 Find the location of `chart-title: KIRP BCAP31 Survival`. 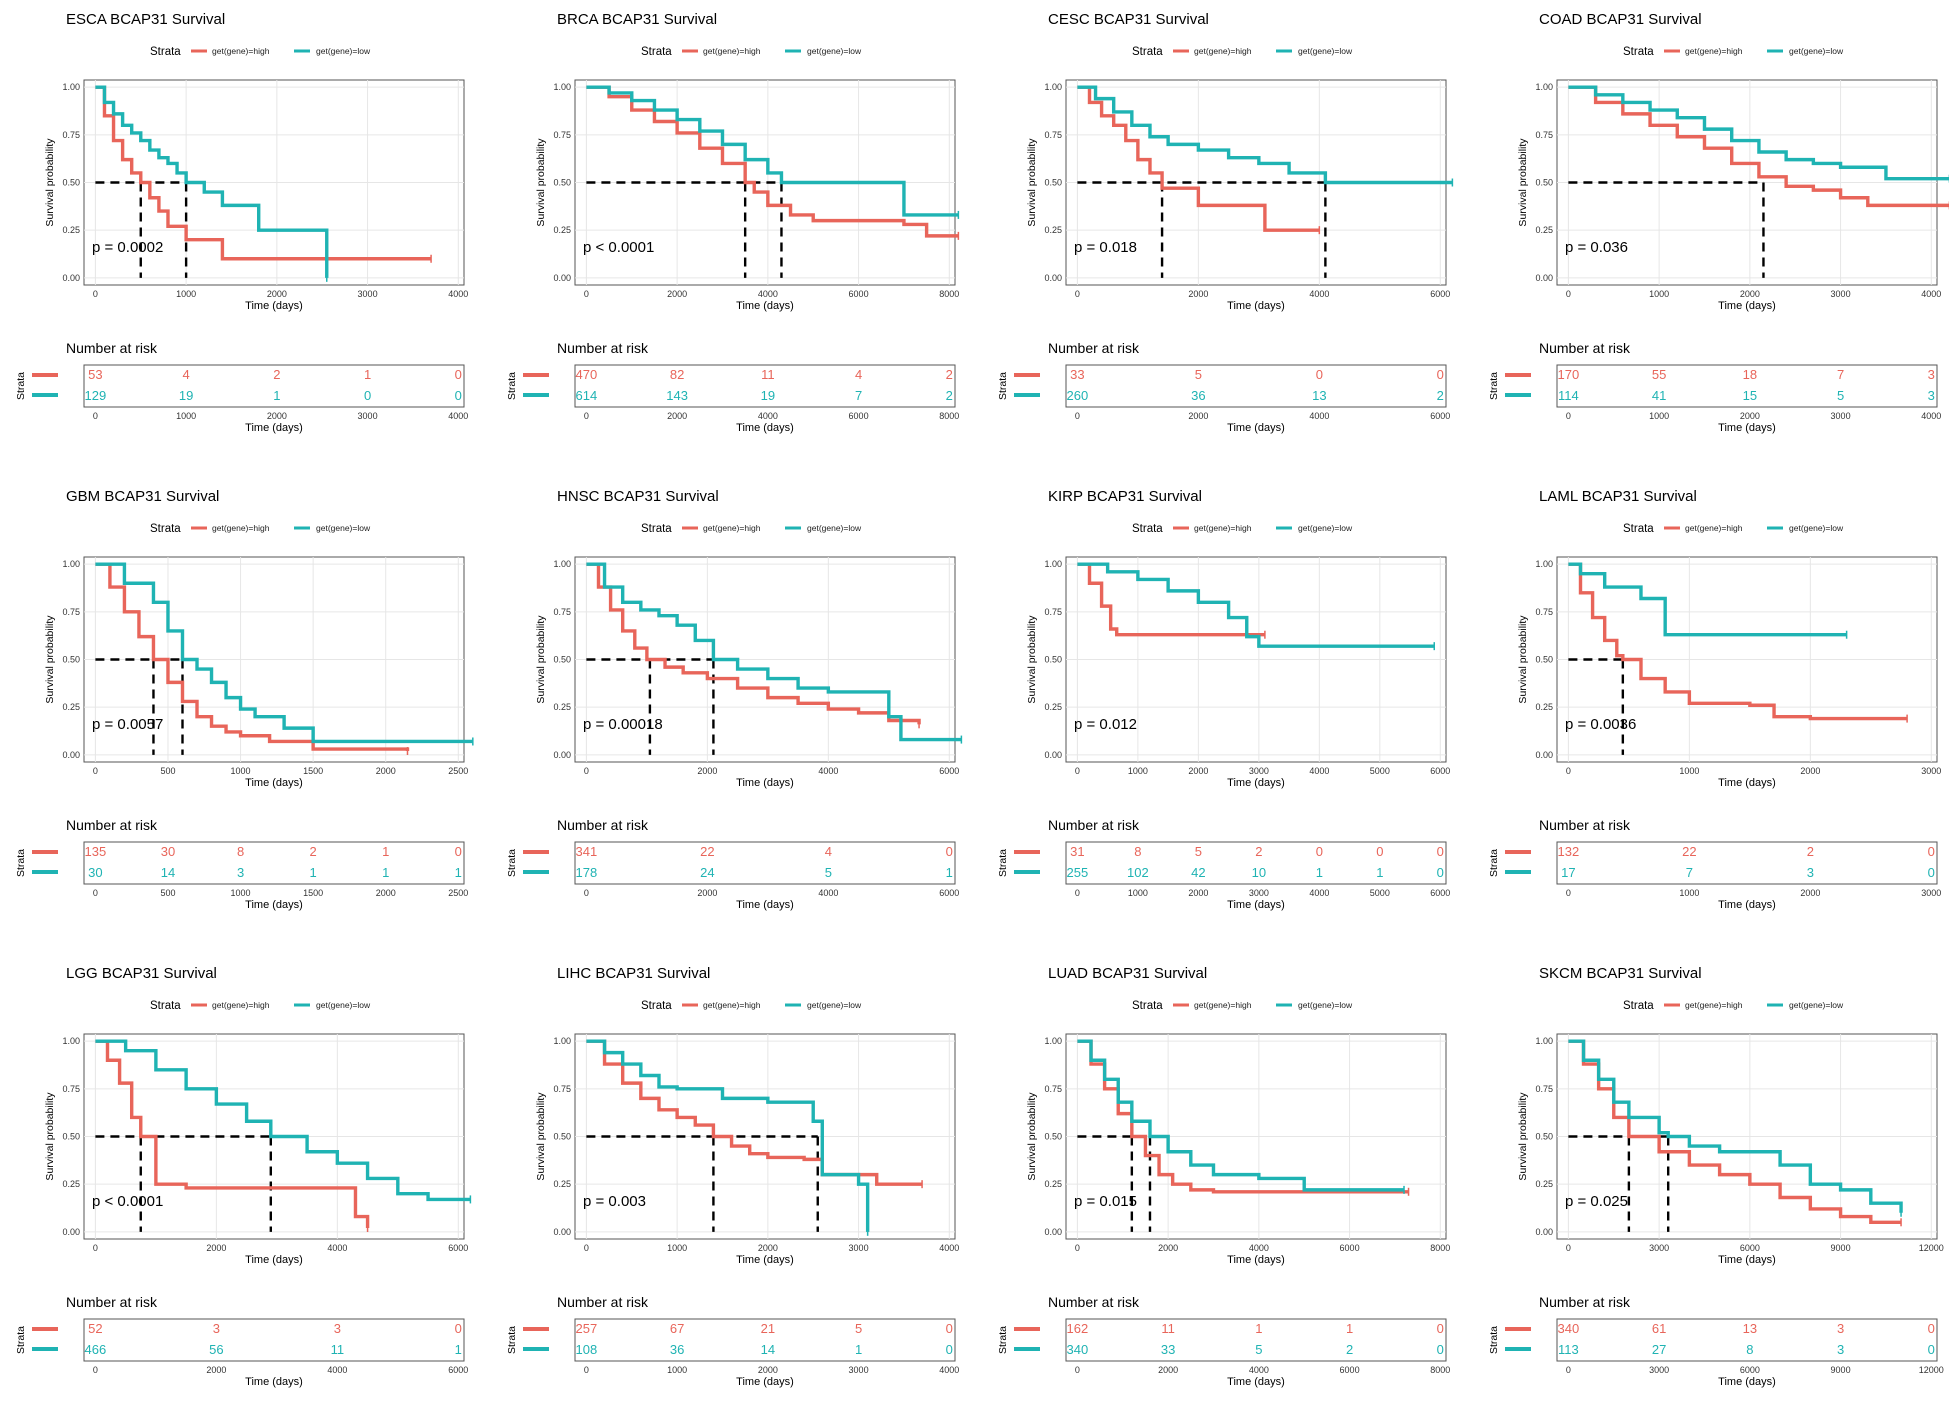

chart-title: KIRP BCAP31 Survival is located at coordinates (1125, 496).